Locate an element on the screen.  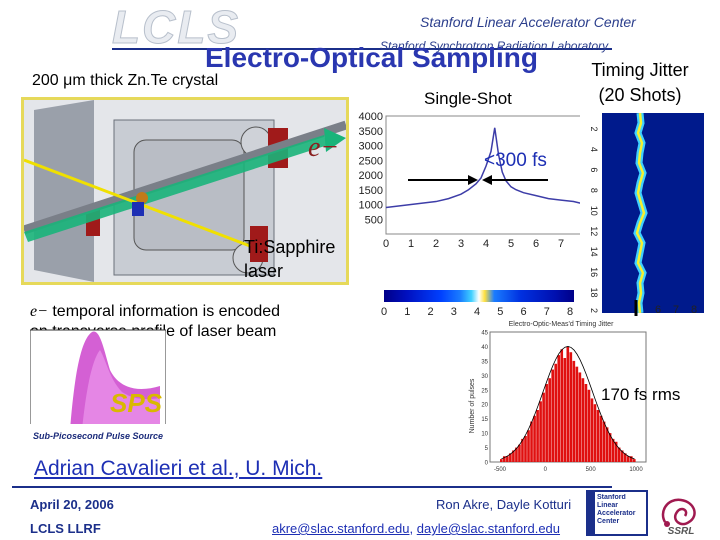
ss-x-tick-3: 3 is located at coordinates (461, 244).